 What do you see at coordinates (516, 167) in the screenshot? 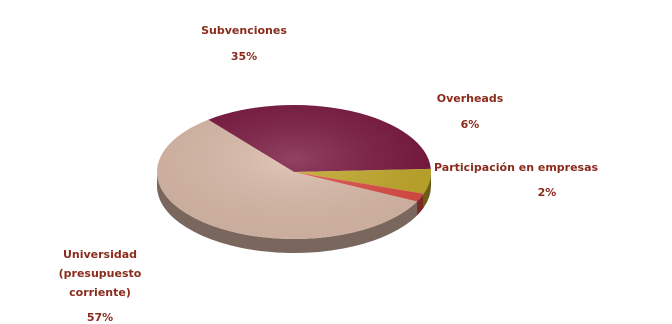
I see `slice-label-participacion: Participación en empresas` at bounding box center [516, 167].